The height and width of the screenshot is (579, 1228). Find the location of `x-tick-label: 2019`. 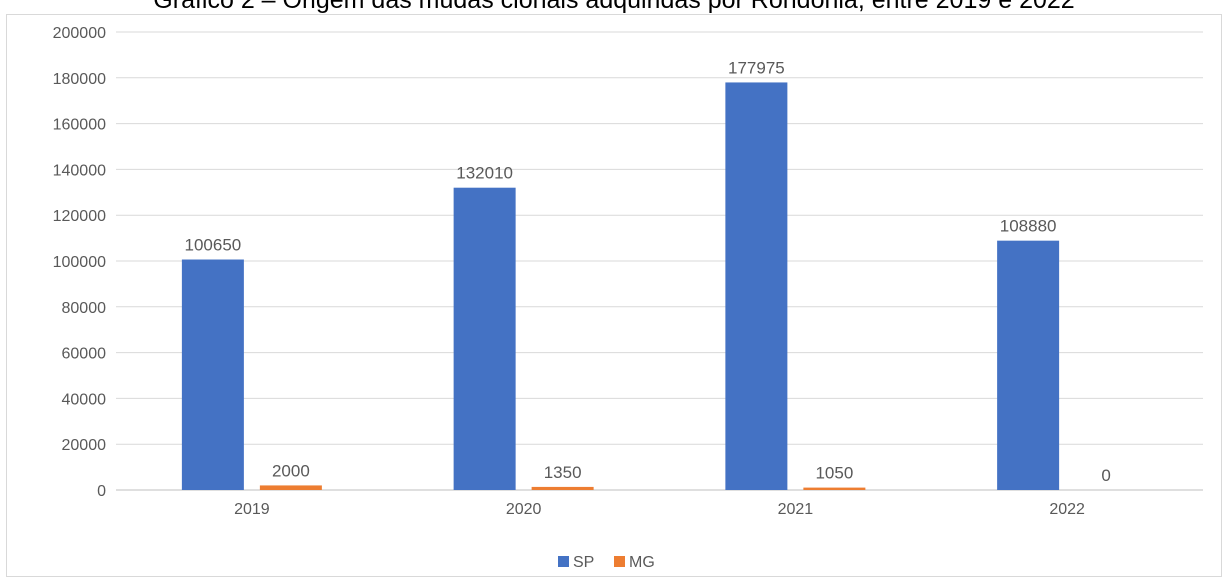

x-tick-label: 2019 is located at coordinates (252, 509).